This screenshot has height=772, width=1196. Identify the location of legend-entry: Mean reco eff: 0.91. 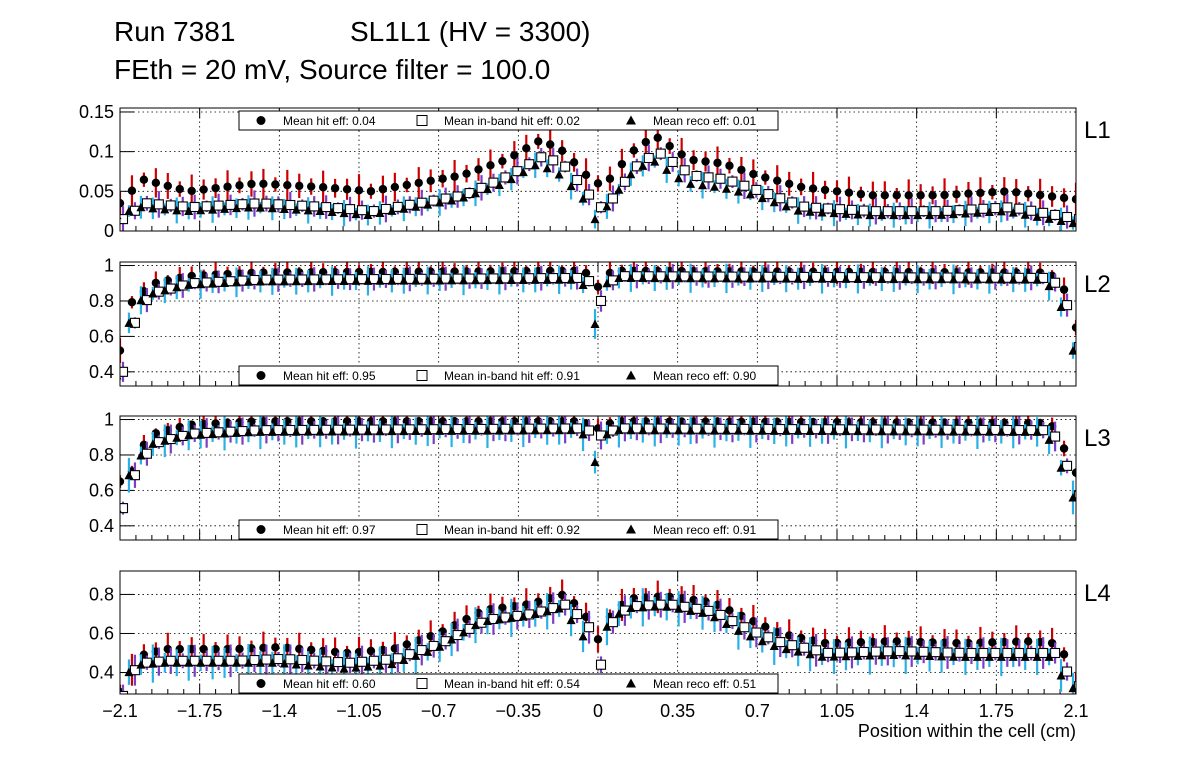
(705, 530).